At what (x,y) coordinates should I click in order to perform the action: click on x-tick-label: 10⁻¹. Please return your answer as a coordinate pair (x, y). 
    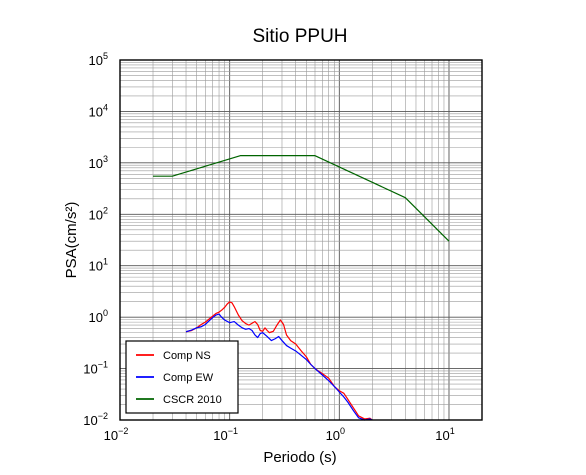
    Looking at the image, I should click on (225, 434).